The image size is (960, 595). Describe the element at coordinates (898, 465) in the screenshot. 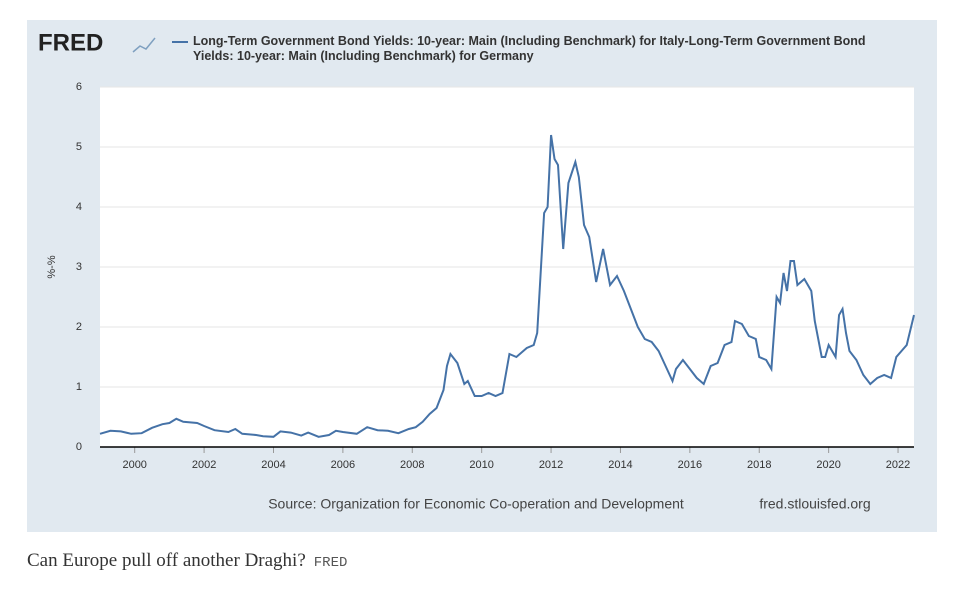

I see `x-tick-label: 2022` at that location.